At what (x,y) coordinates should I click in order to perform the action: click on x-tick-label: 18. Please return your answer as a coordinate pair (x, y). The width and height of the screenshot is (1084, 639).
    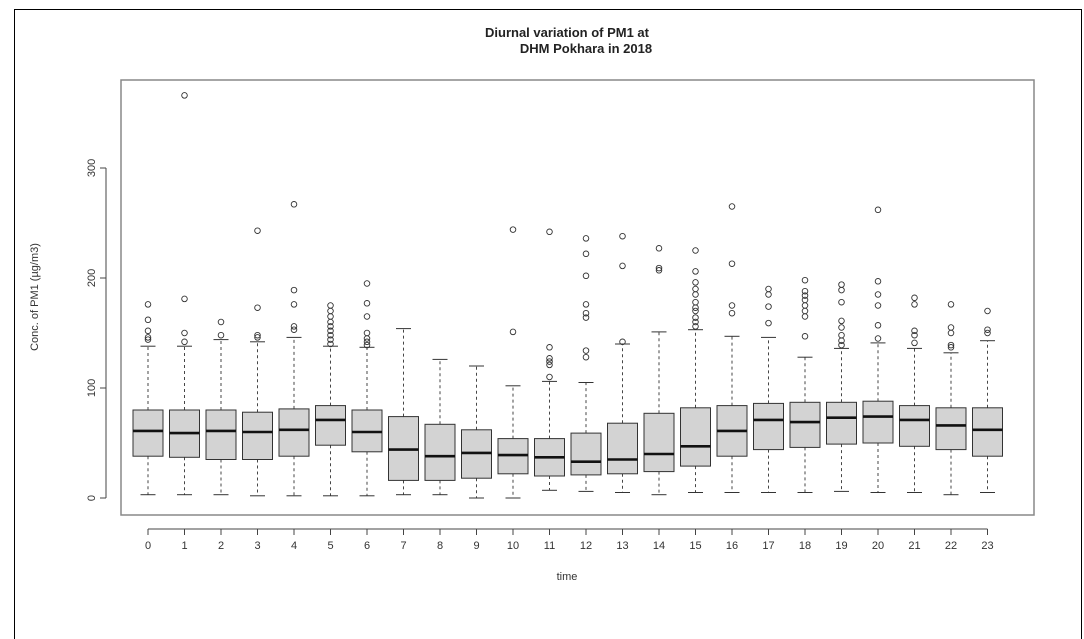
    Looking at the image, I should click on (805, 546).